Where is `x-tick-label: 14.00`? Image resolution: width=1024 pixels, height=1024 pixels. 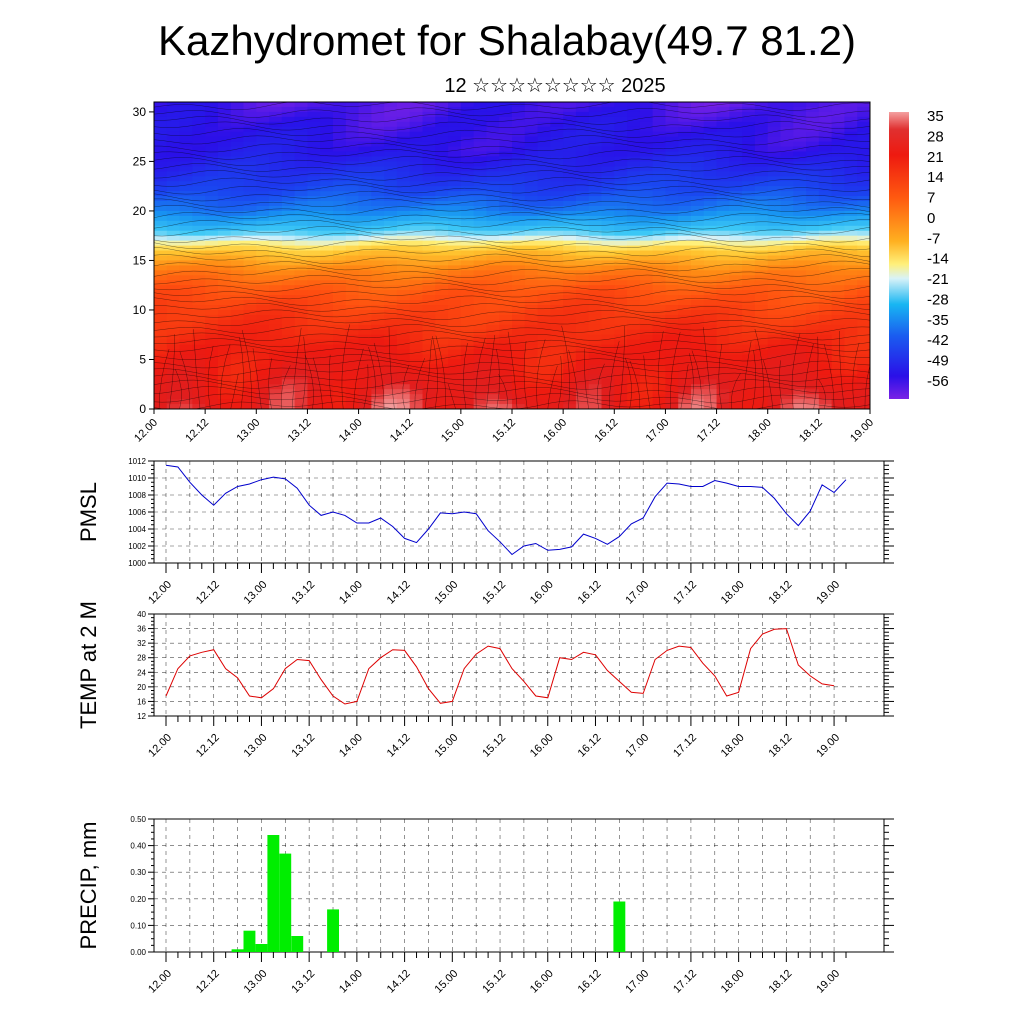 x-tick-label: 14.00 is located at coordinates (351, 431).